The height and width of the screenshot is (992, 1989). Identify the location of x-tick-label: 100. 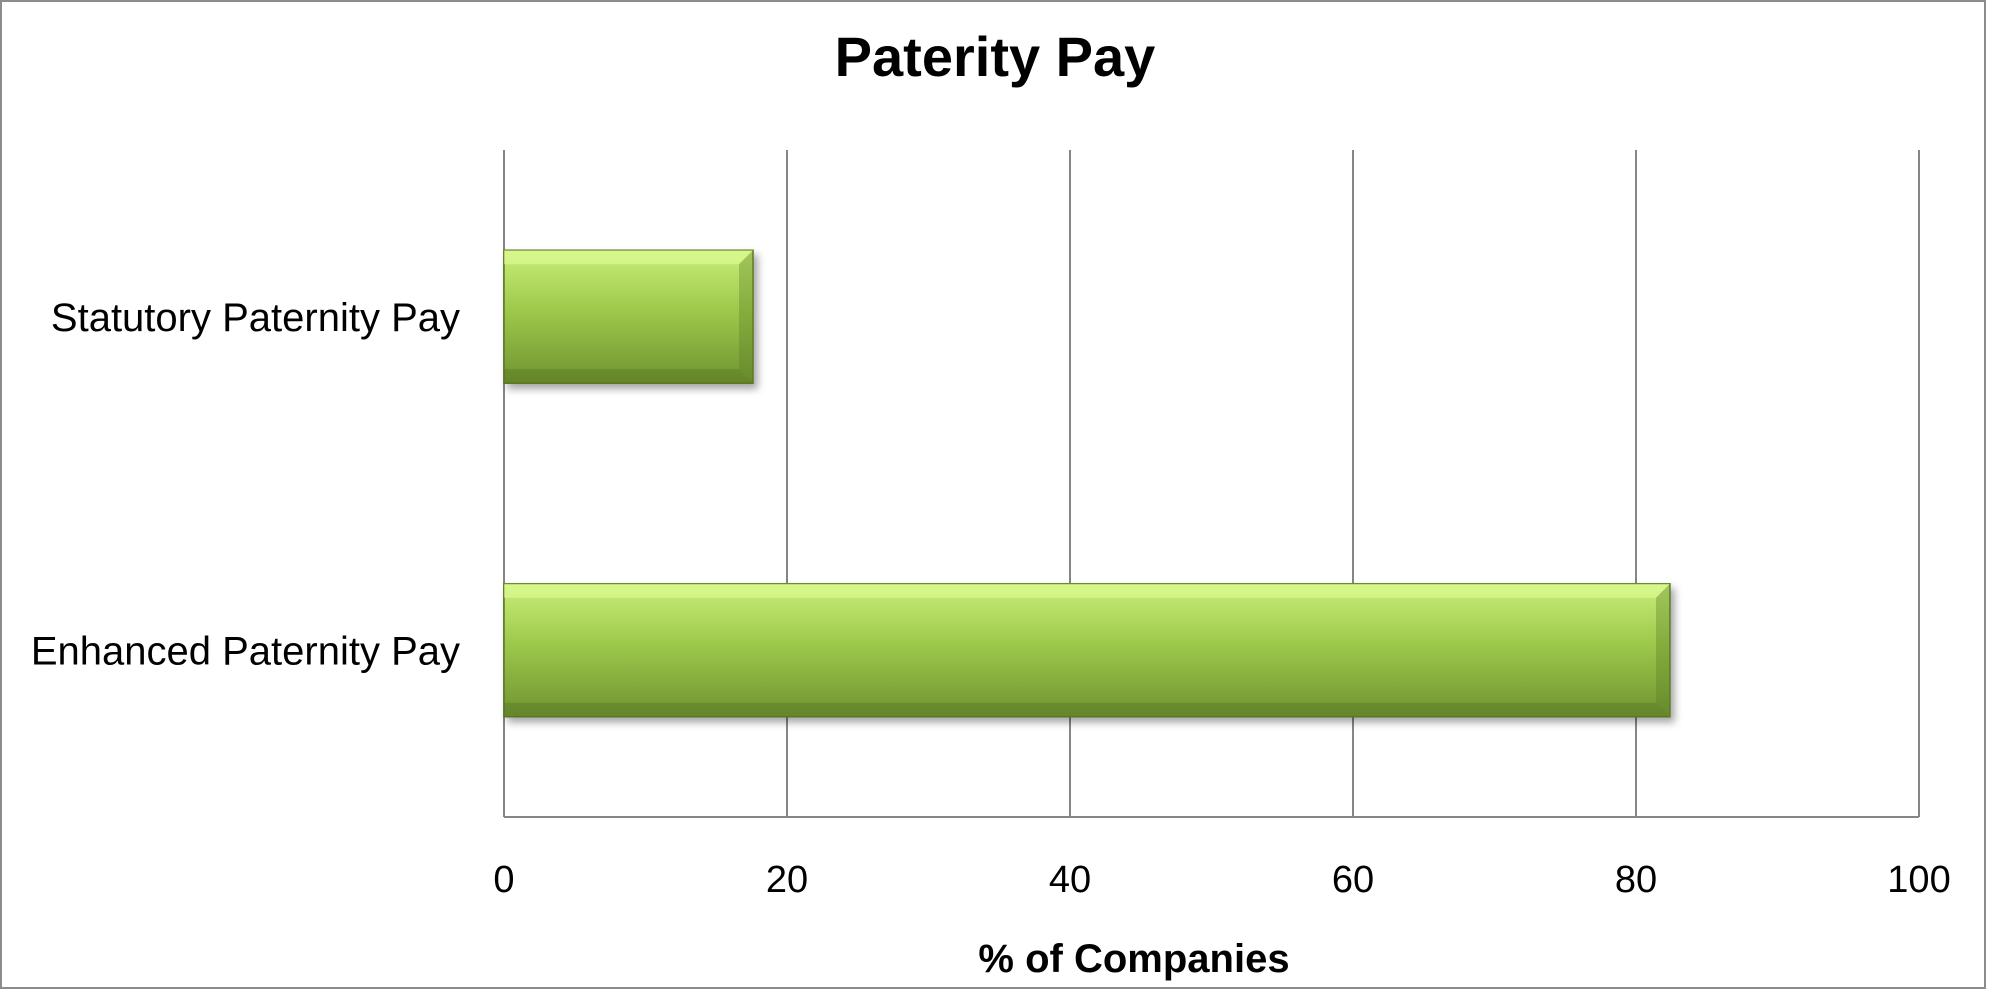
(1918, 880).